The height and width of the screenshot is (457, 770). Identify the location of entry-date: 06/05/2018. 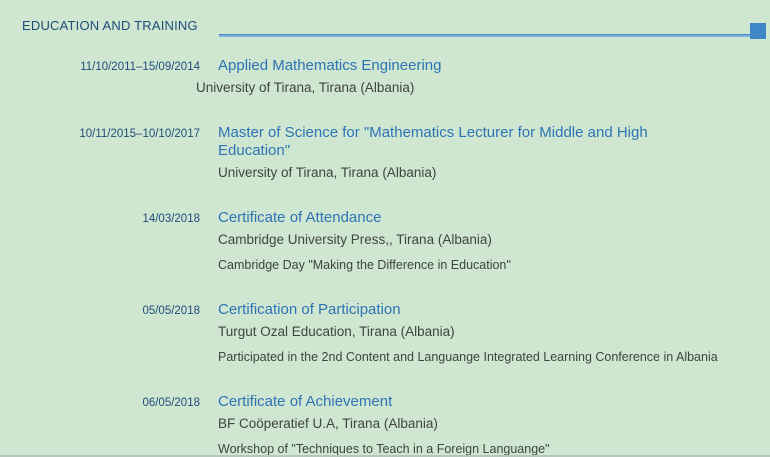
(171, 403).